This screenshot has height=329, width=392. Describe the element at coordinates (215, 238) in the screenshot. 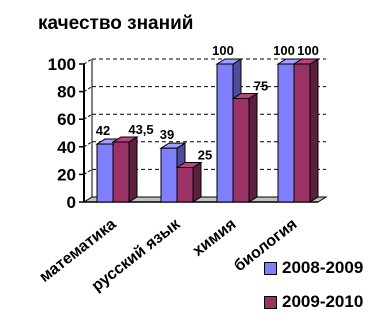

I see `x-tick-label: химия` at that location.